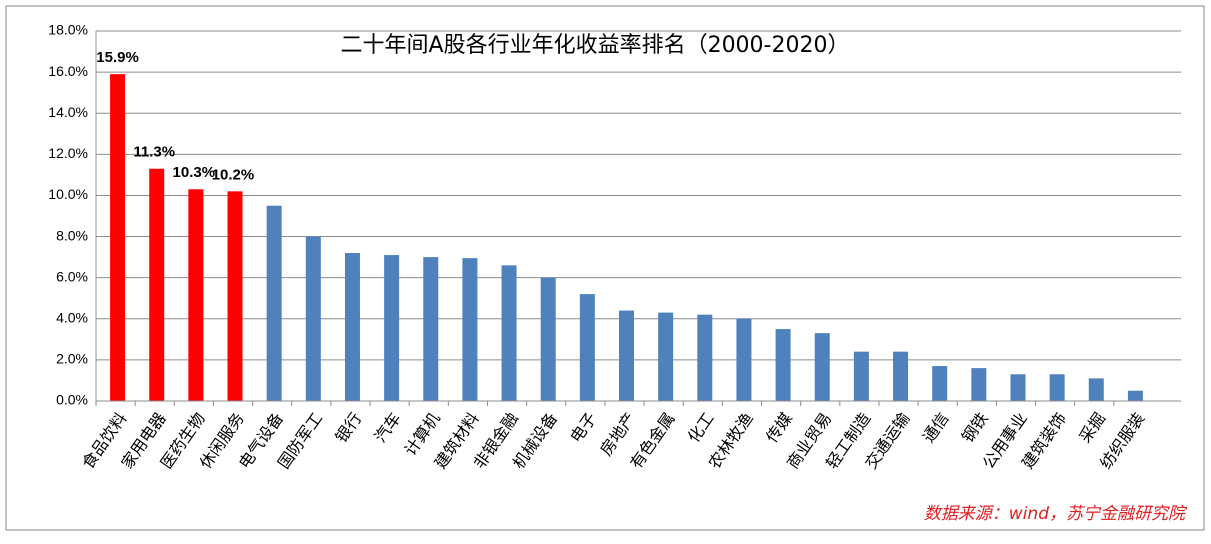 The width and height of the screenshot is (1211, 544). What do you see at coordinates (154, 152) in the screenshot?
I see `data-label: 11.3%` at bounding box center [154, 152].